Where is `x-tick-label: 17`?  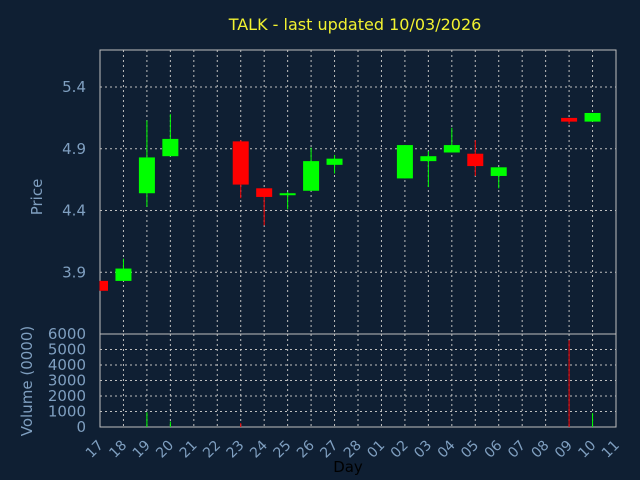
x-tick-label: 17 is located at coordinates (95, 450).